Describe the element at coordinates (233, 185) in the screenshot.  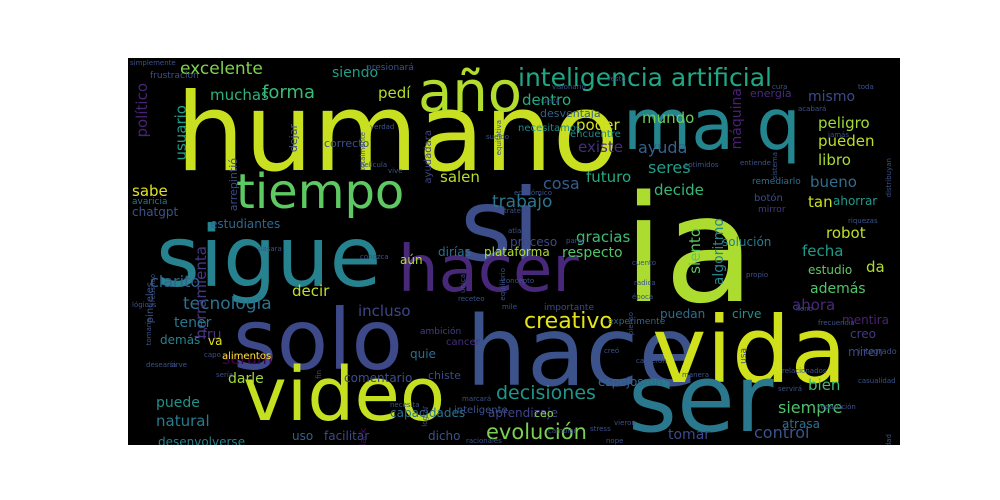
I see `word: arrepintió` at that location.